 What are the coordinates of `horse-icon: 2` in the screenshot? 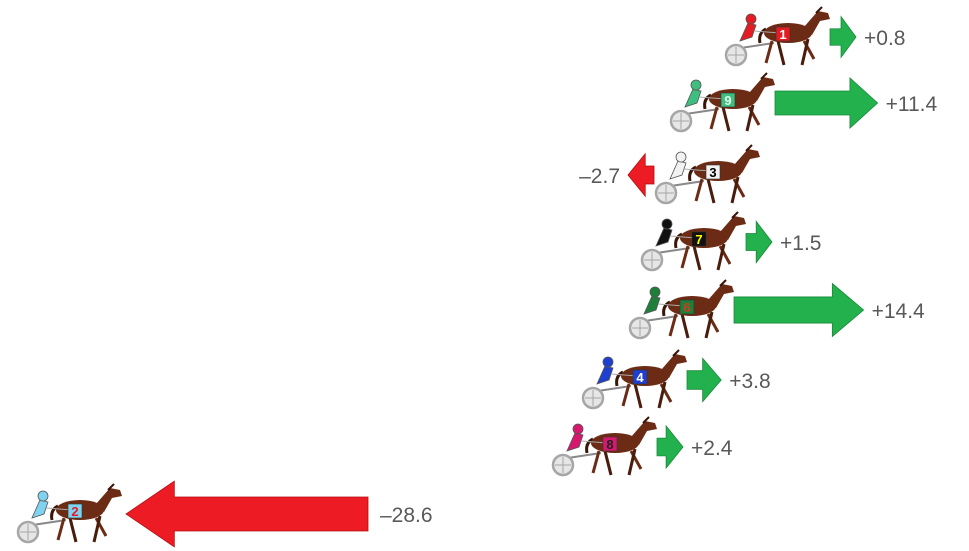 It's located at (70, 513).